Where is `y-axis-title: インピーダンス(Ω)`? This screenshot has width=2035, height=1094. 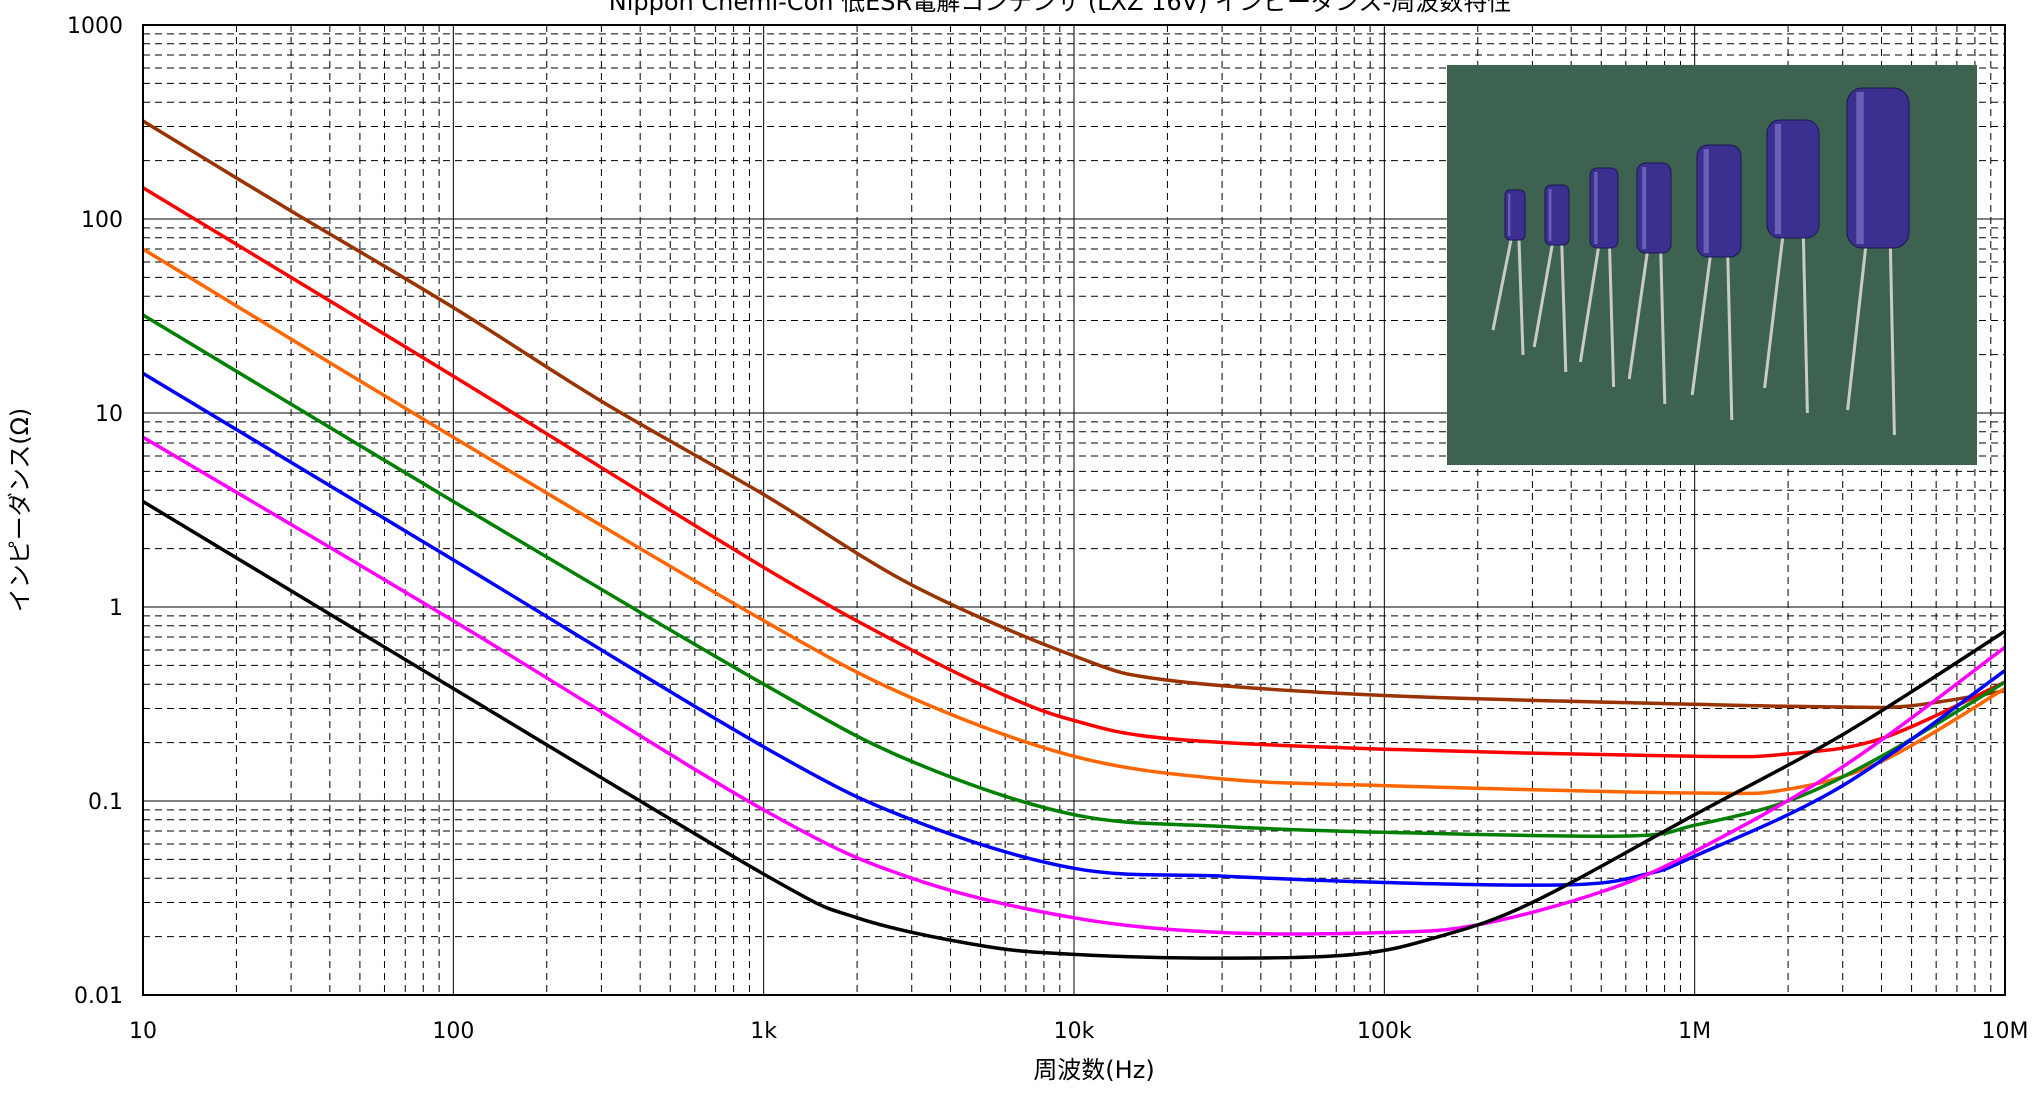
y-axis-title: インピーダンス(Ω) is located at coordinates (20, 510).